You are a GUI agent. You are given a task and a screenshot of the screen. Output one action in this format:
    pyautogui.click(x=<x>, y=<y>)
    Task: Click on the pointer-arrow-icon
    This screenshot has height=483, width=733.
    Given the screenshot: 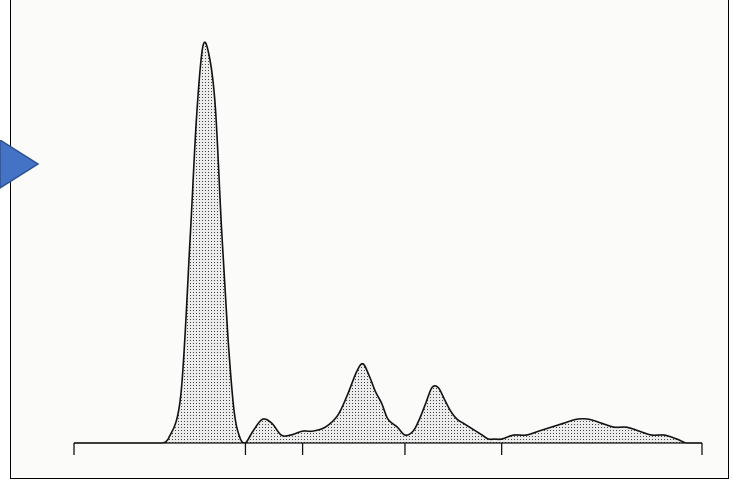 What is the action you would take?
    pyautogui.click(x=20, y=164)
    